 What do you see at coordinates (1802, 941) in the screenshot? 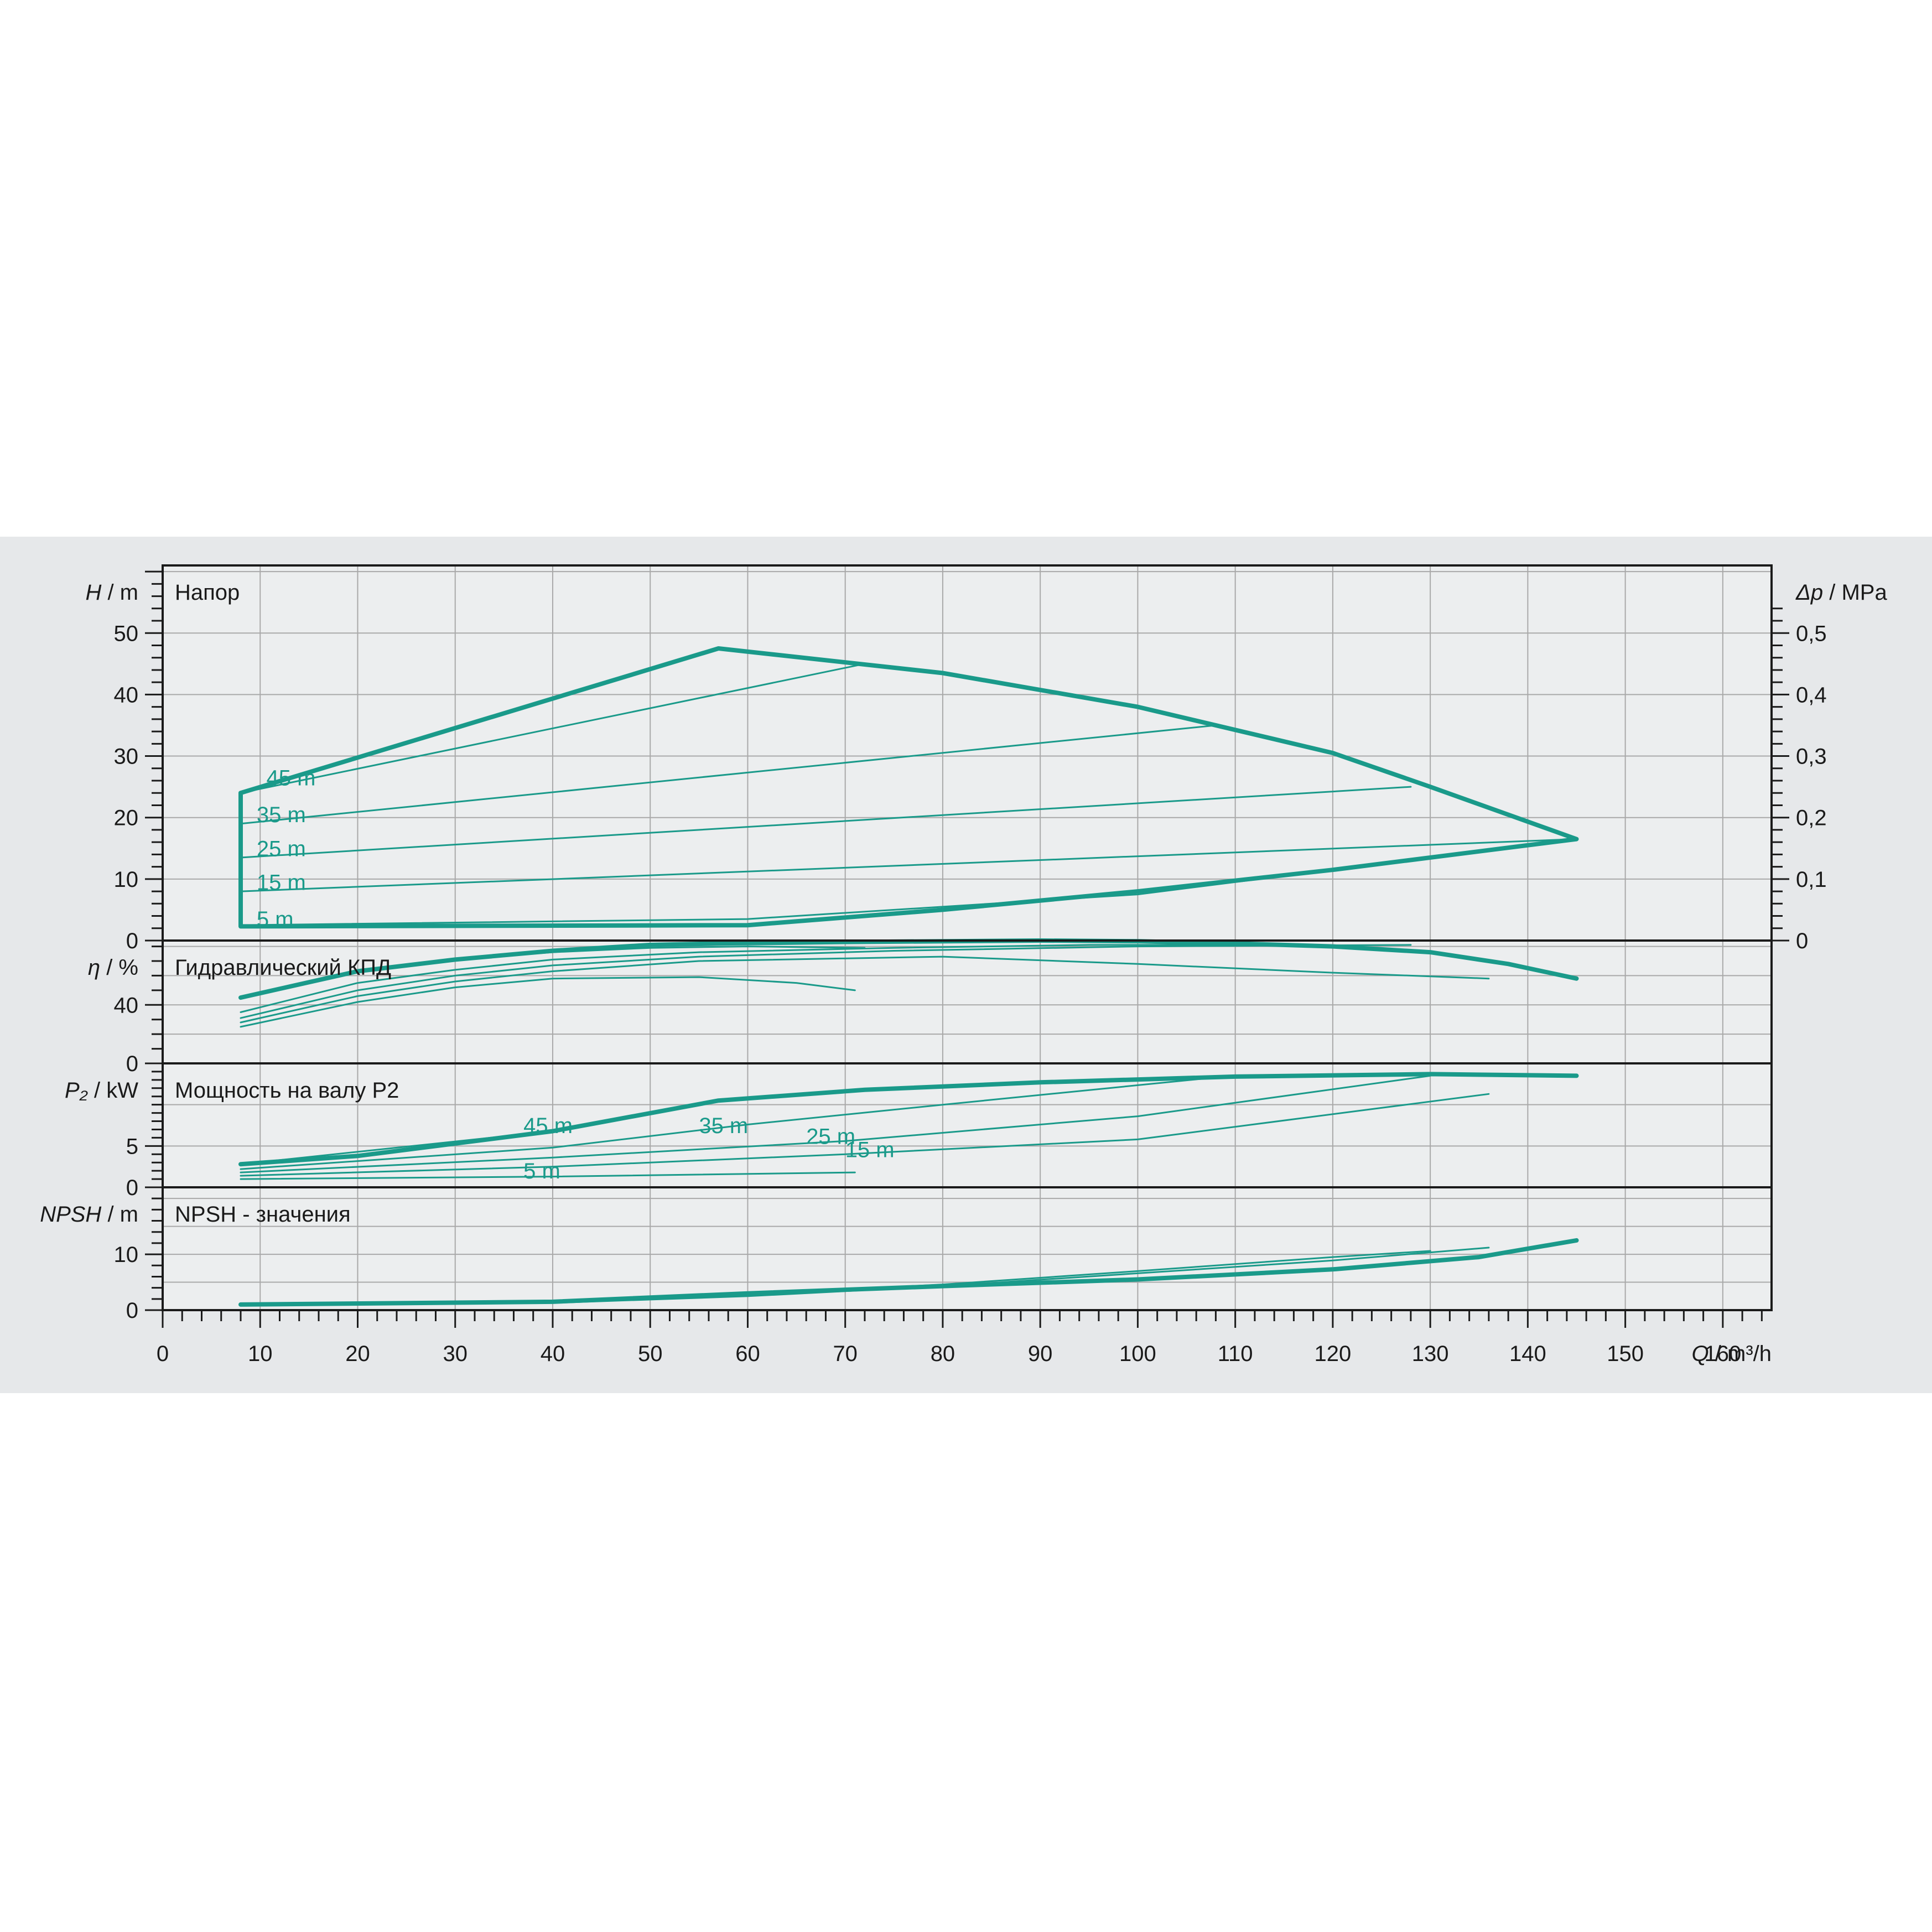
I see `right-tick-label-0: 0` at bounding box center [1802, 941].